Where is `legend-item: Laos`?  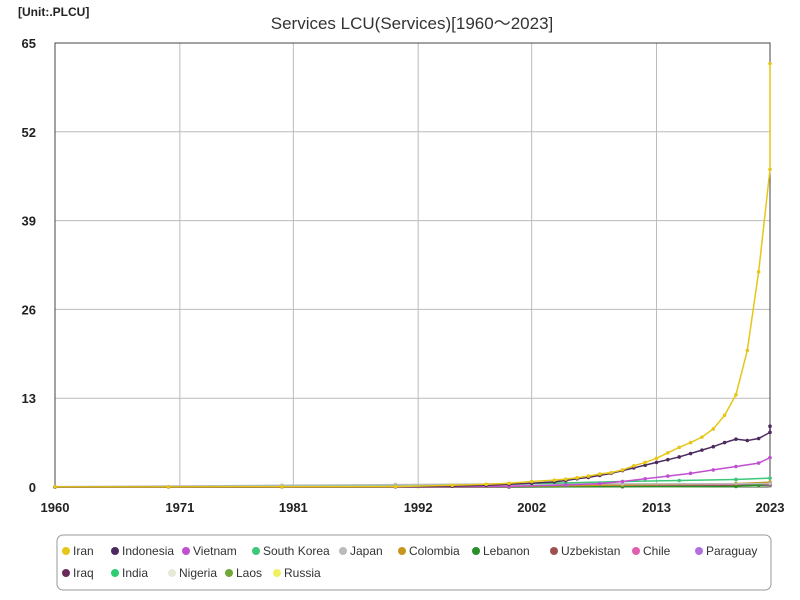 legend-item: Laos is located at coordinates (243, 573).